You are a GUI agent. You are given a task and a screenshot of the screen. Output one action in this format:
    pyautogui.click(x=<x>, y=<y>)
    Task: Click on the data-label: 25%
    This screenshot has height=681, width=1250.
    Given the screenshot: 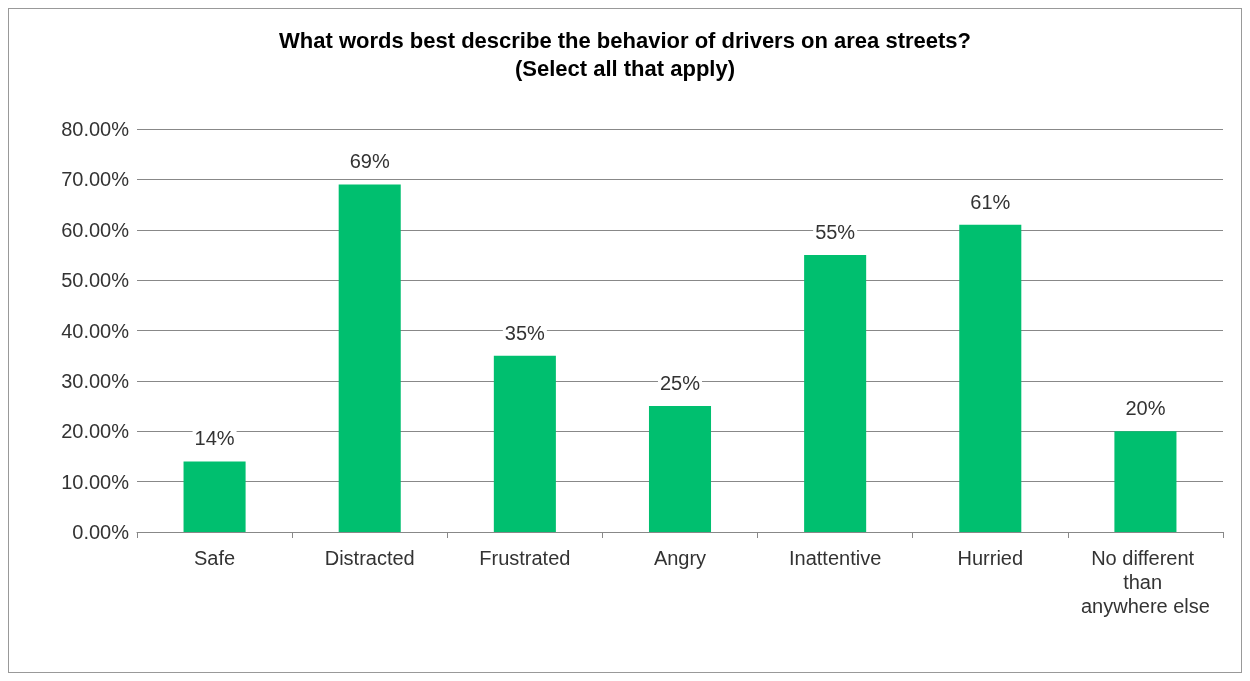 What is the action you would take?
    pyautogui.click(x=680, y=383)
    